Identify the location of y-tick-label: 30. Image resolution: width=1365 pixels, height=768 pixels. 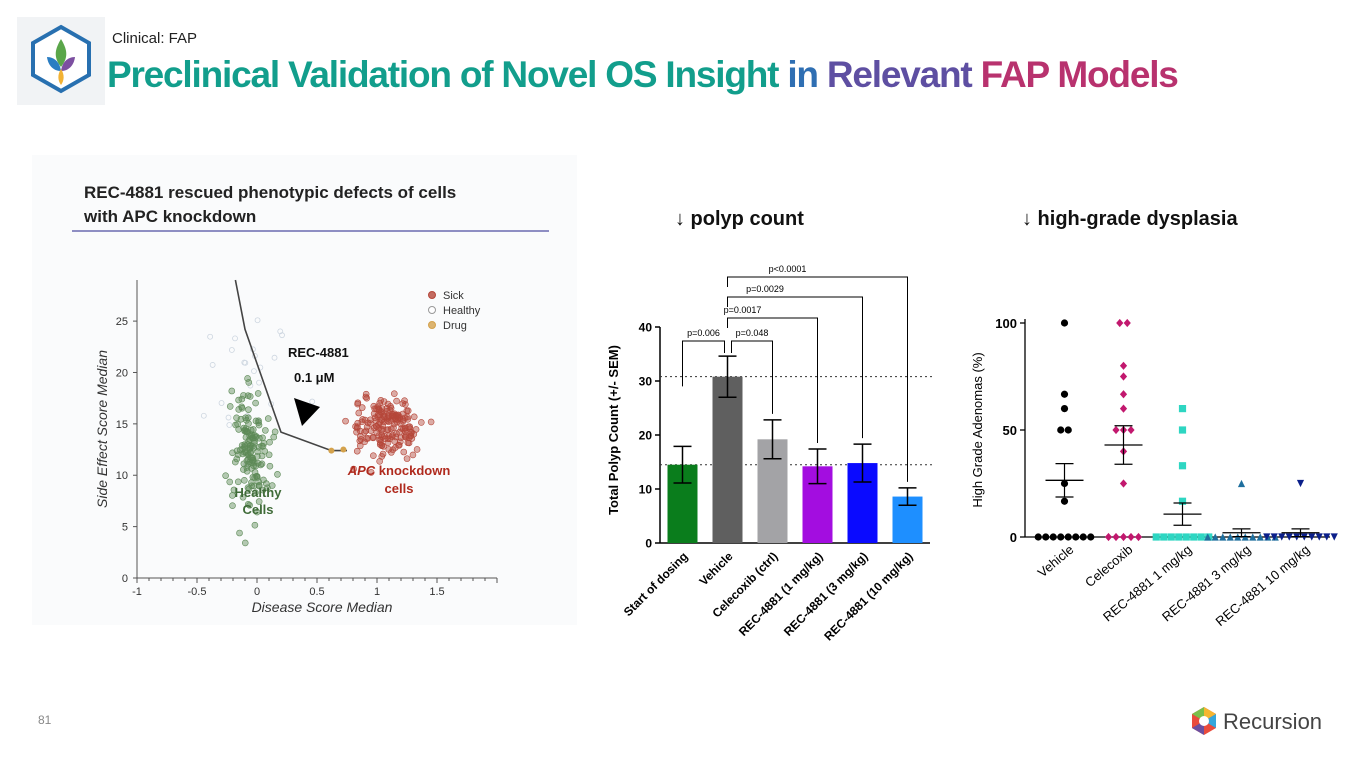
(646, 382).